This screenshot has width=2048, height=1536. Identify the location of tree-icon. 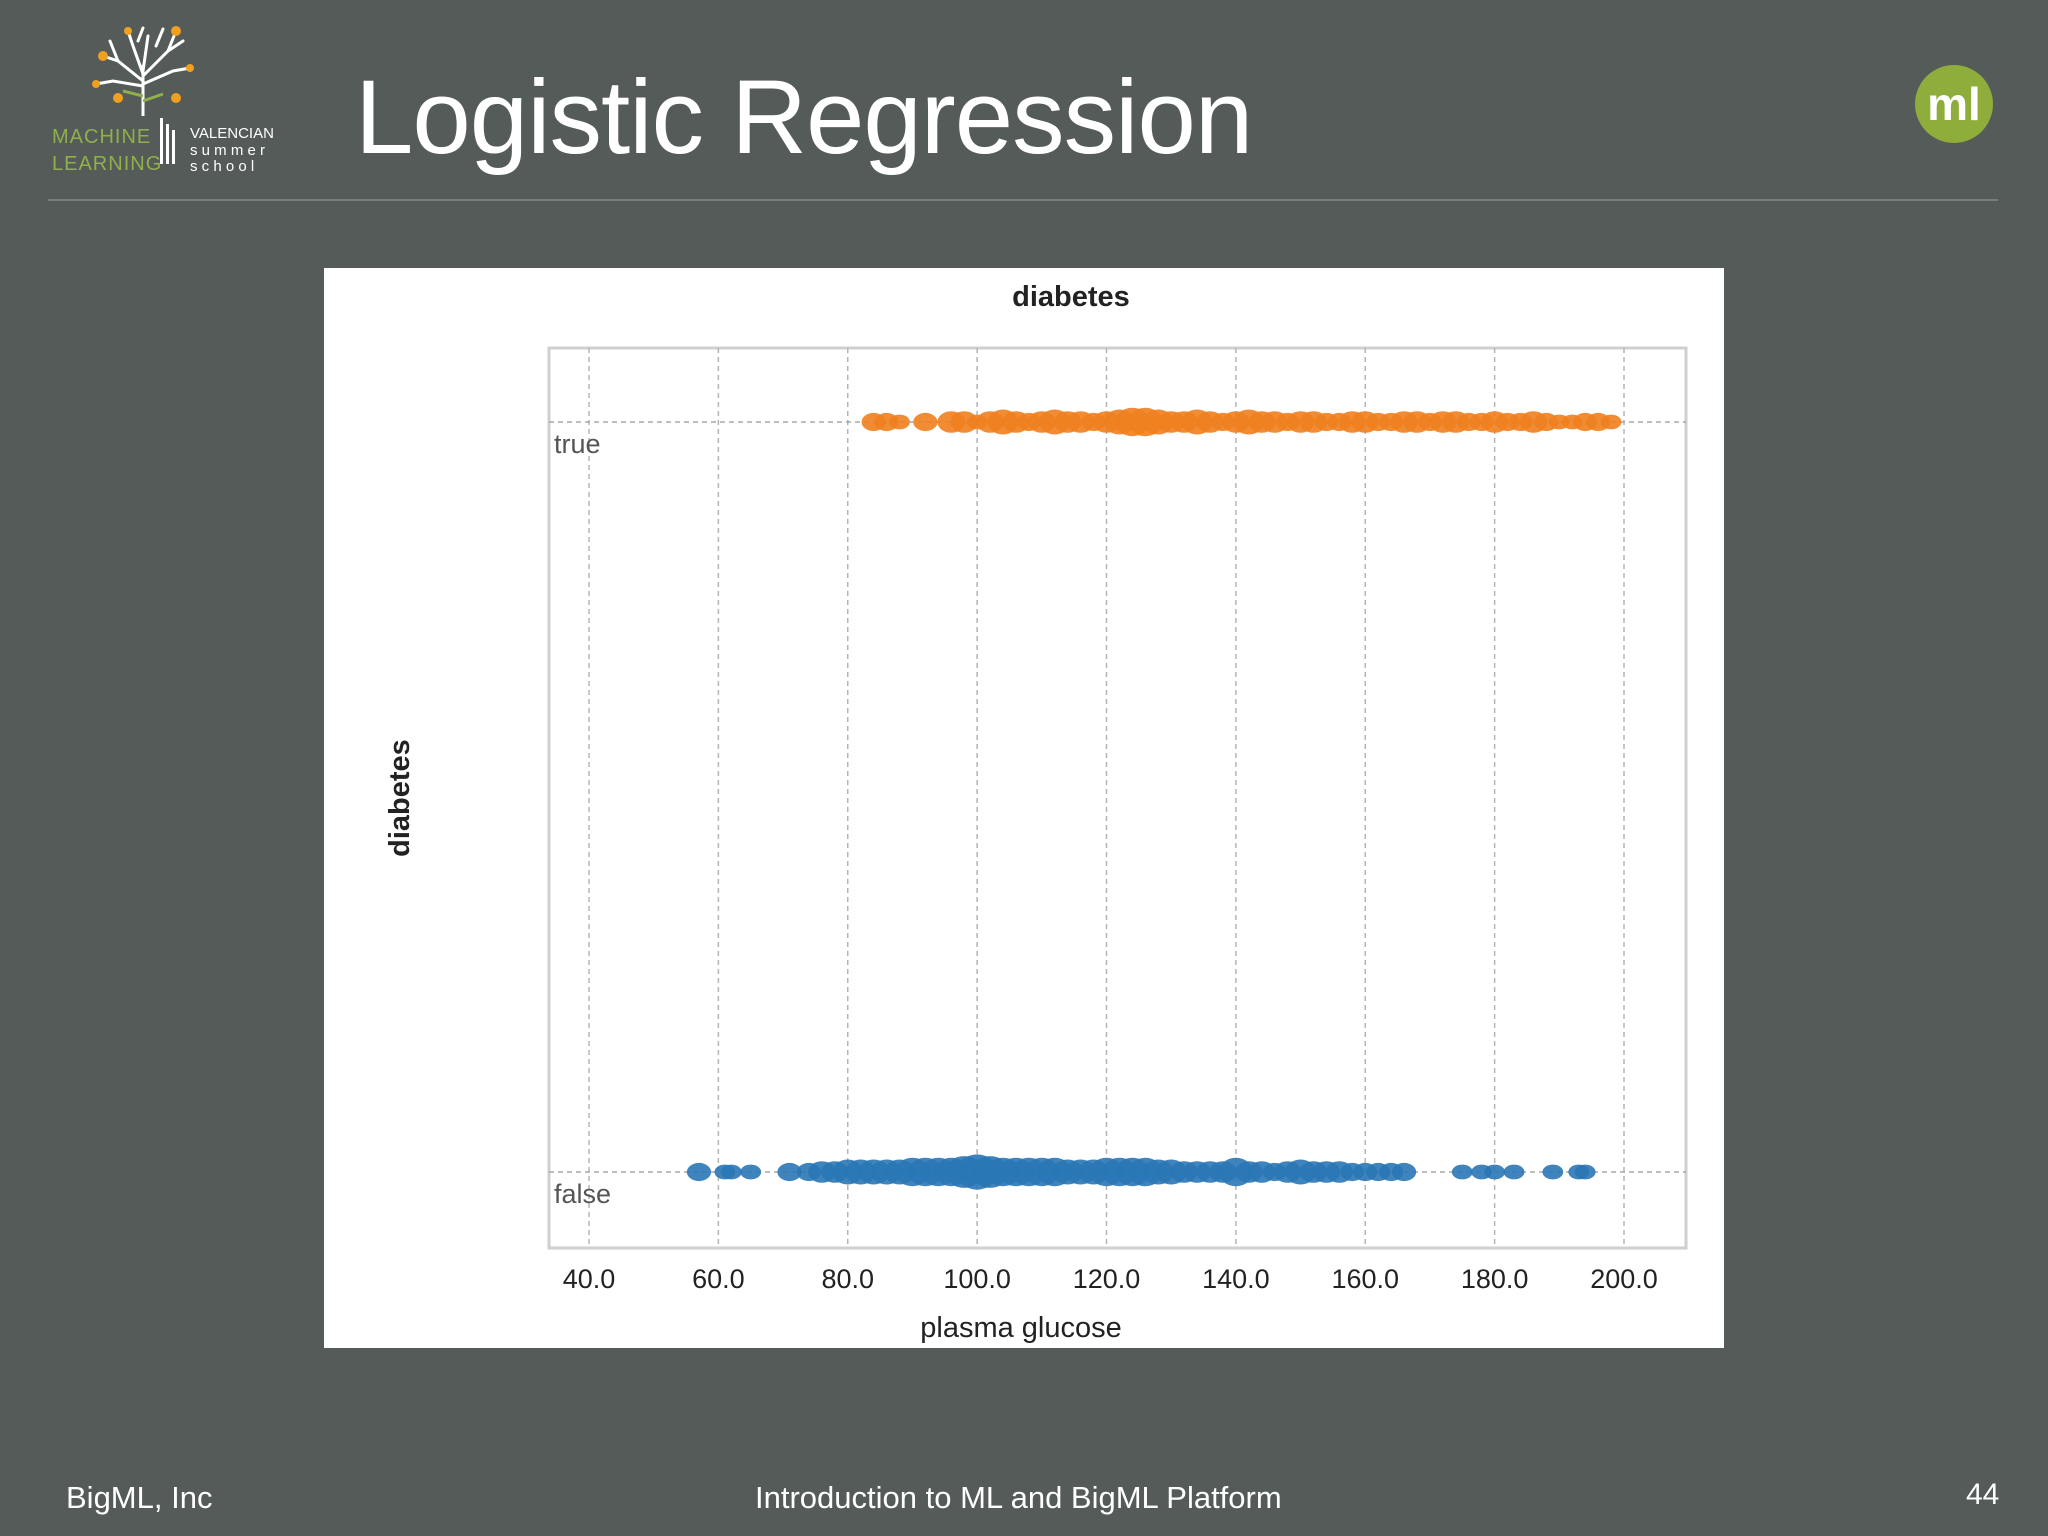
(143, 71).